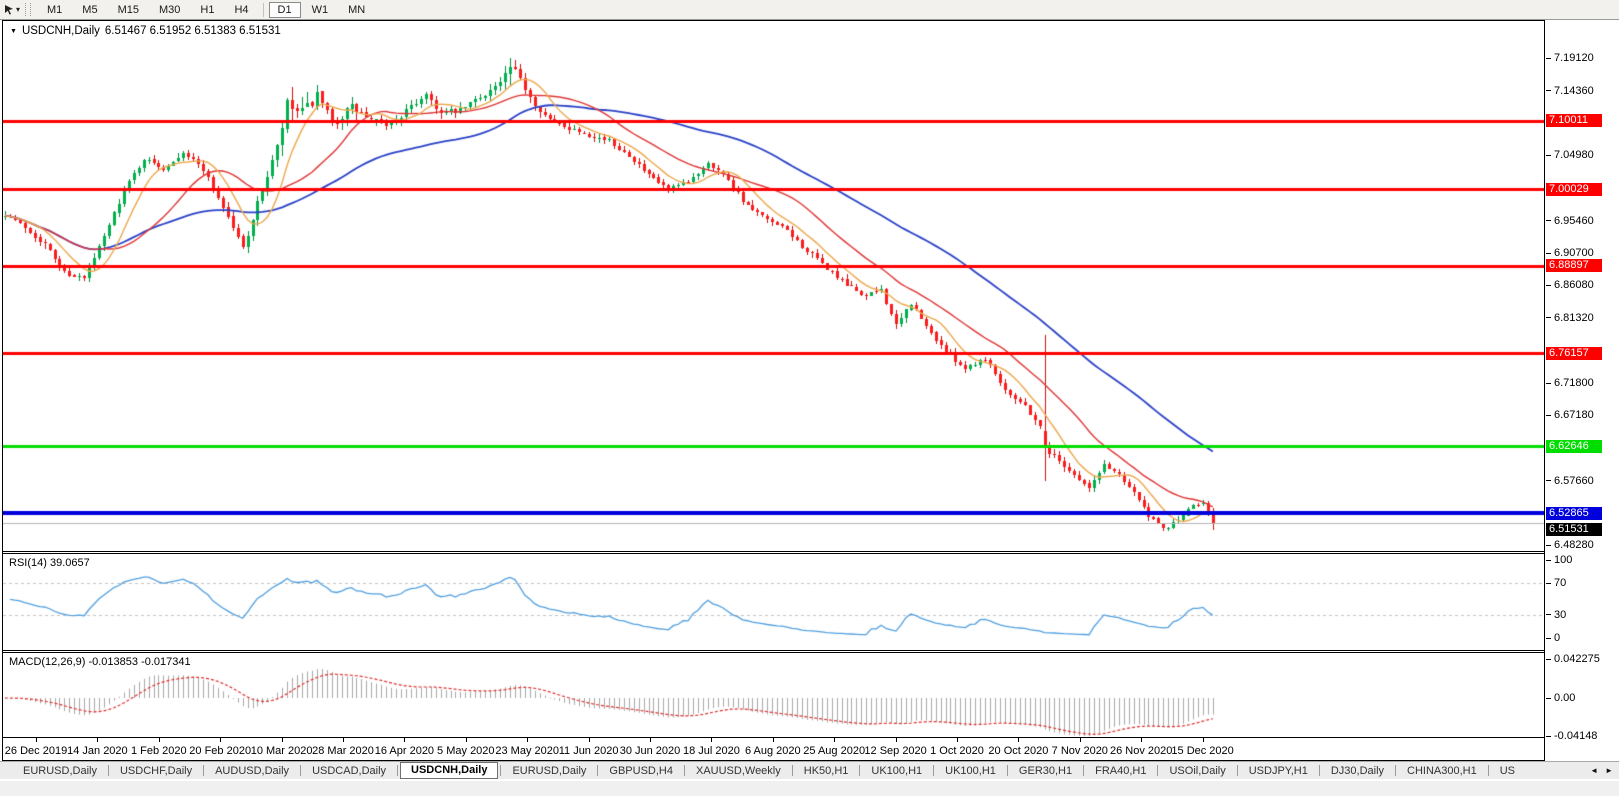  What do you see at coordinates (834, 751) in the screenshot?
I see `time-label: 25 Aug 2020` at bounding box center [834, 751].